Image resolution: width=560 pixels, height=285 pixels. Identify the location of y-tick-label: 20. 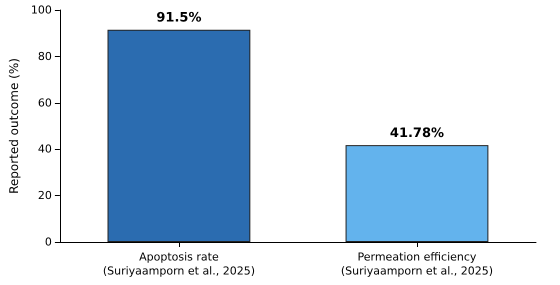
(45, 195).